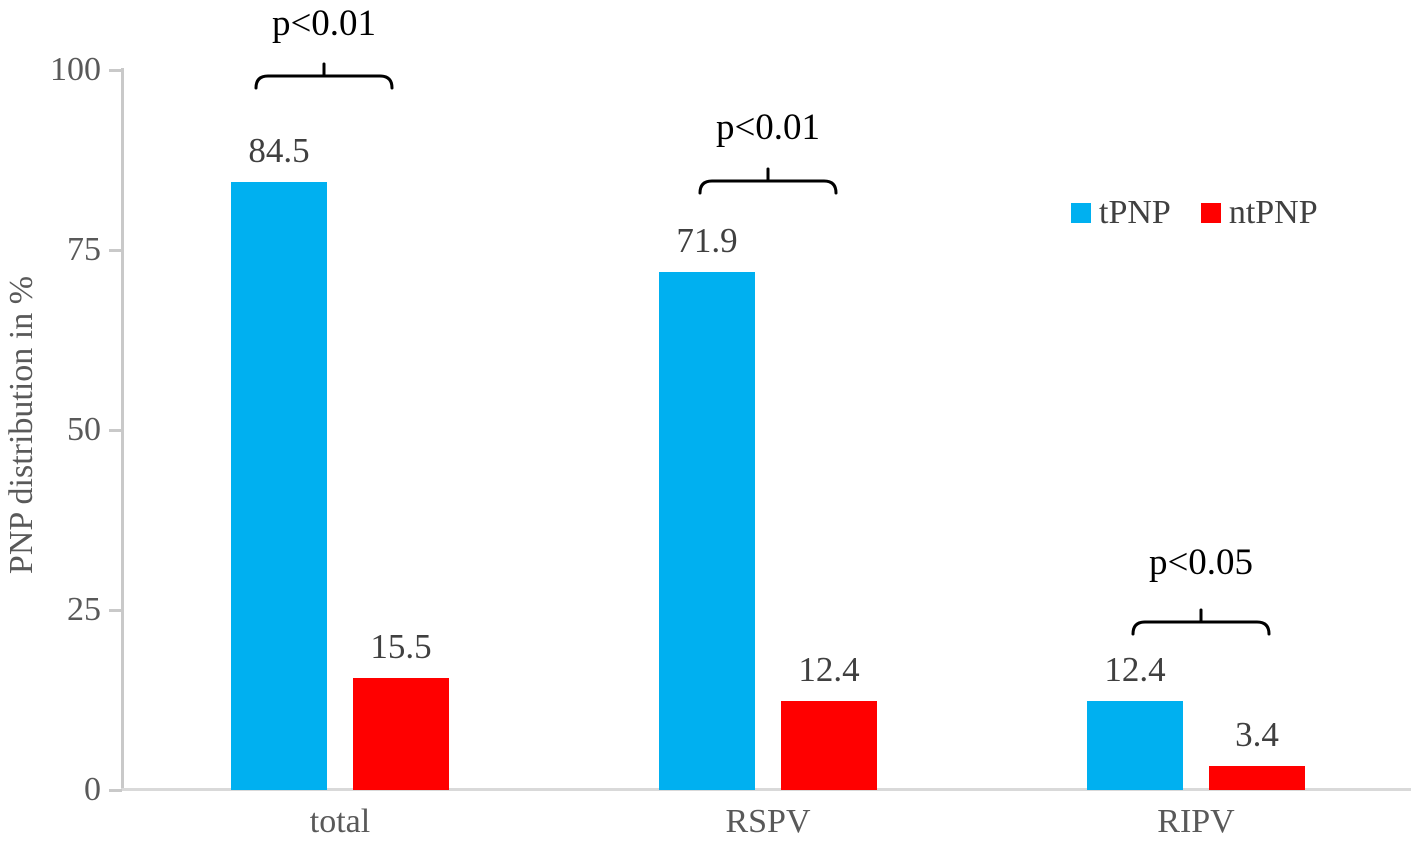  I want to click on legend-label-tpnp: tPNP, so click(1135, 212).